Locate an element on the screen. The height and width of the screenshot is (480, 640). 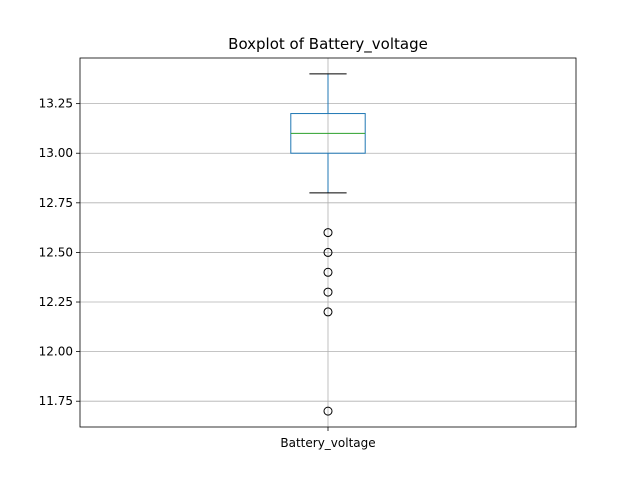
y-tick-label: 13.00 is located at coordinates (56, 153).